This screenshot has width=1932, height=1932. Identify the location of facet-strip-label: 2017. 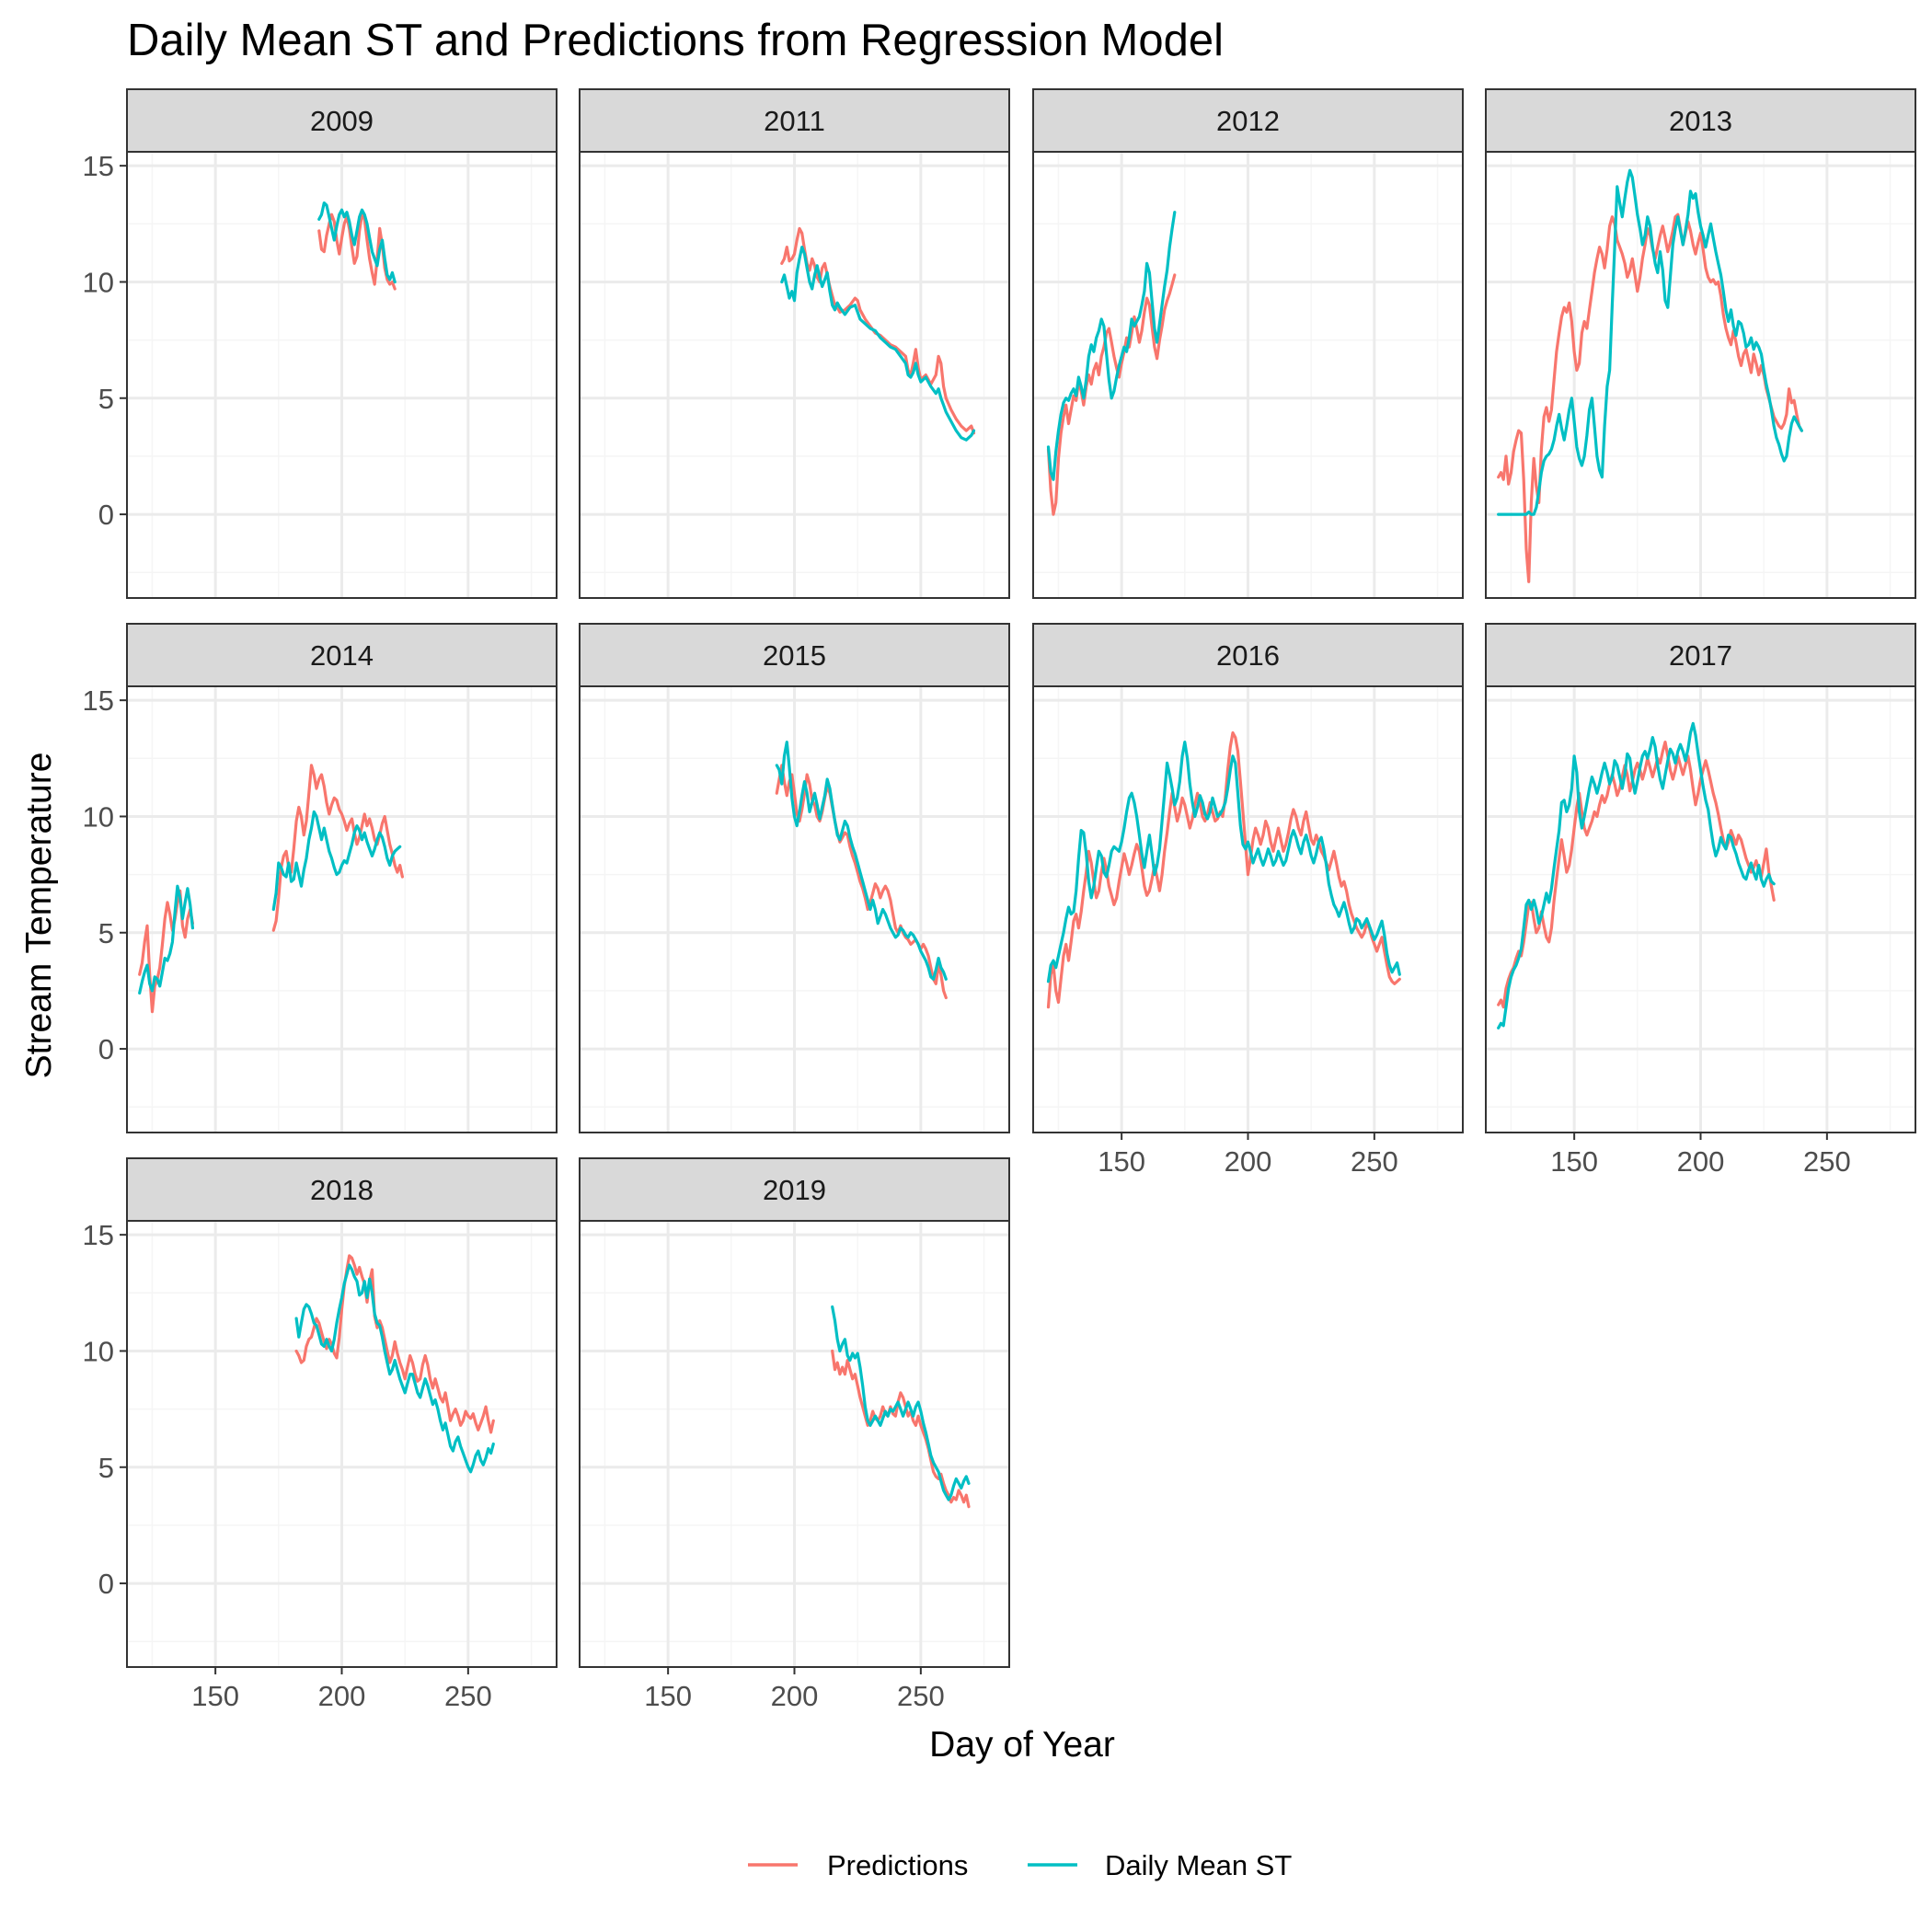
(1700, 655).